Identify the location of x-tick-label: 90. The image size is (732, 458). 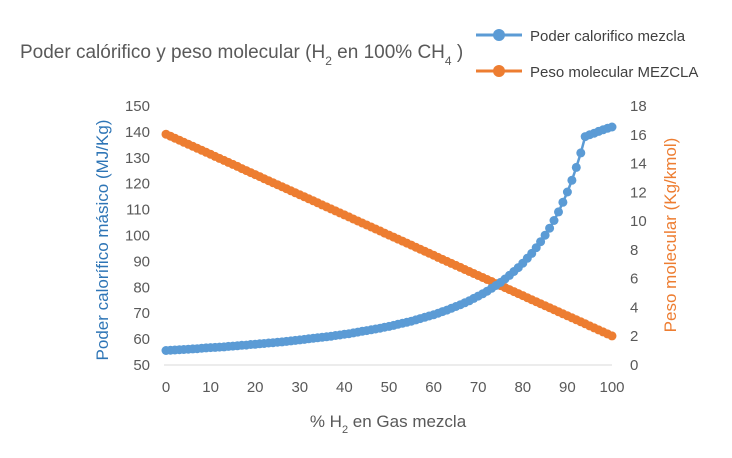
(567, 387).